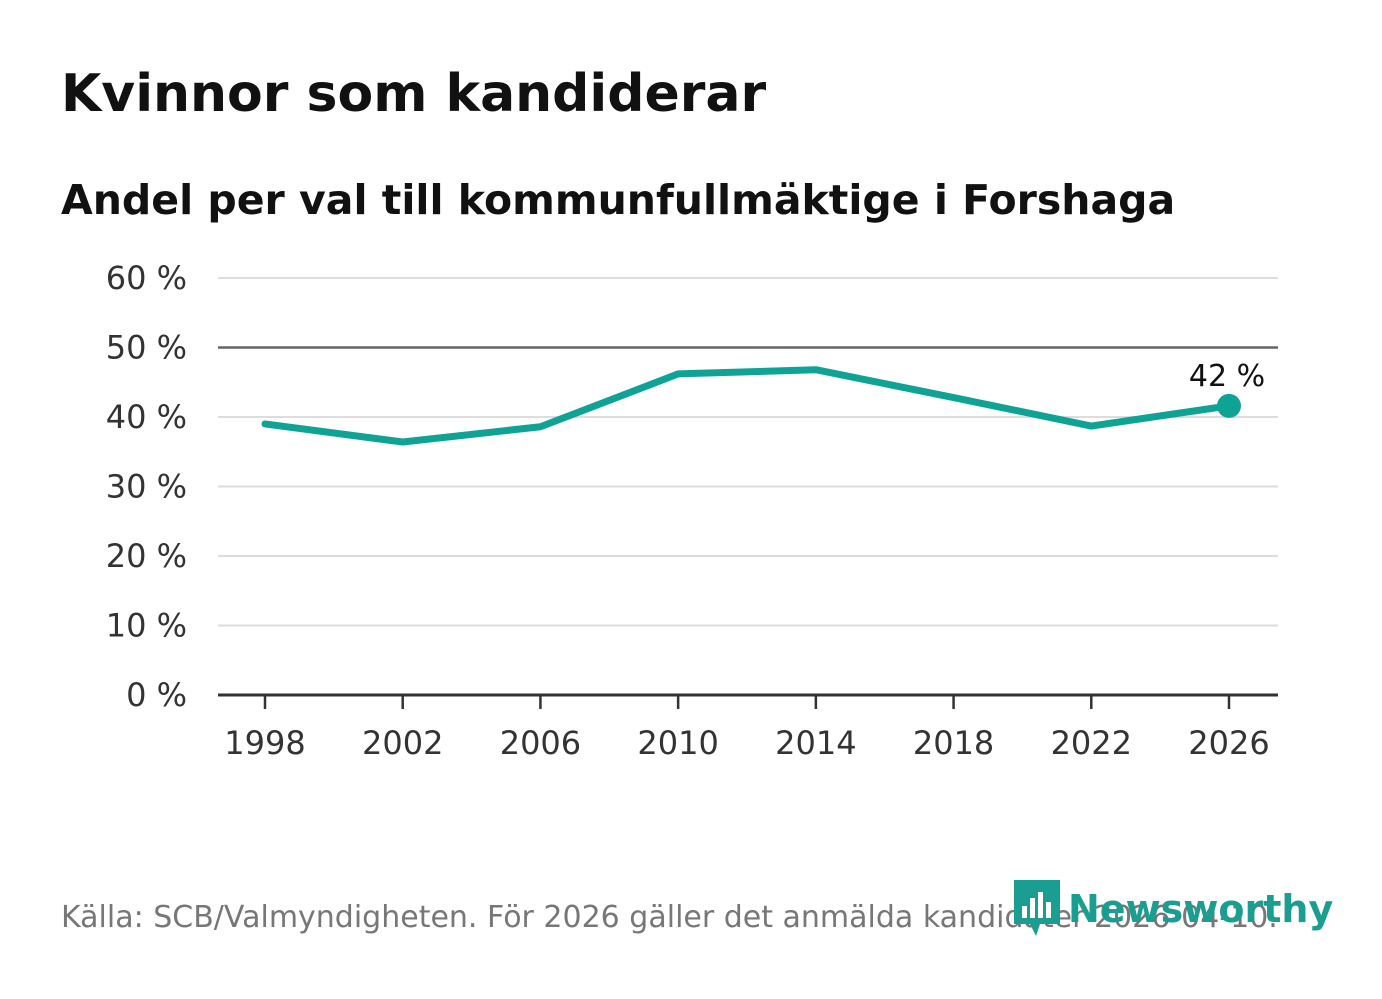  I want to click on x-tick-label: 1998, so click(264, 743).